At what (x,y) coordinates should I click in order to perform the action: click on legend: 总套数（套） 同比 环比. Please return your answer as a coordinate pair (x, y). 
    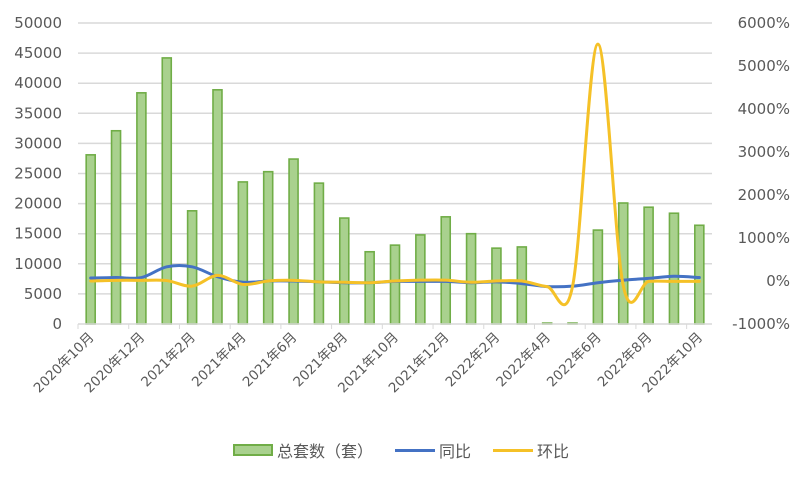
    Looking at the image, I should click on (401, 450).